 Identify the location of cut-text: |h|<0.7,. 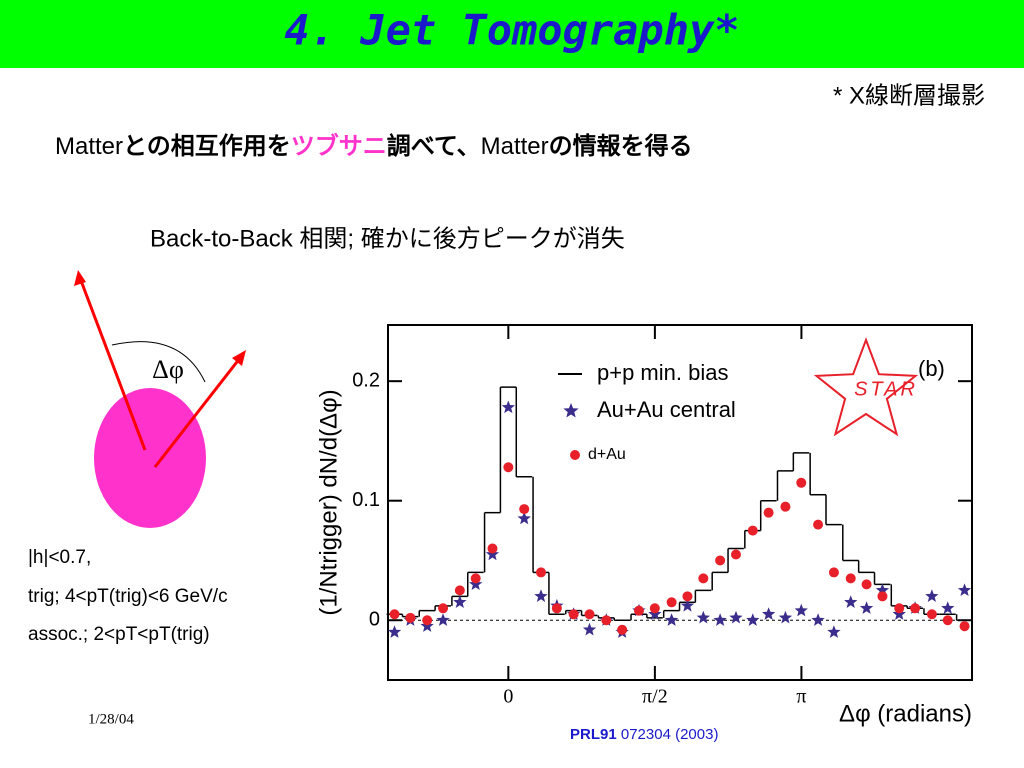
(59, 557).